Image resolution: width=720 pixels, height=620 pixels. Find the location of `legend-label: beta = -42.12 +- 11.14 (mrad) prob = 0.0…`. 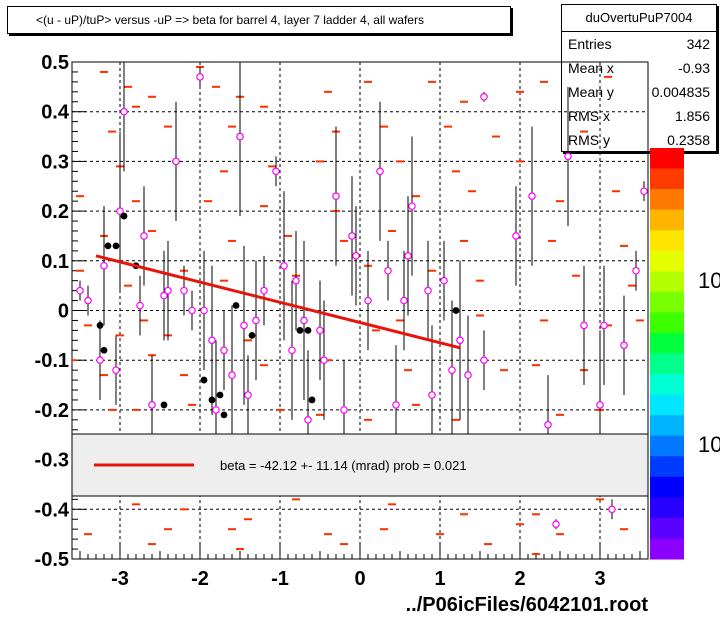

legend-label: beta = -42.12 +- 11.14 (mrad) prob = 0.0… is located at coordinates (343, 465).